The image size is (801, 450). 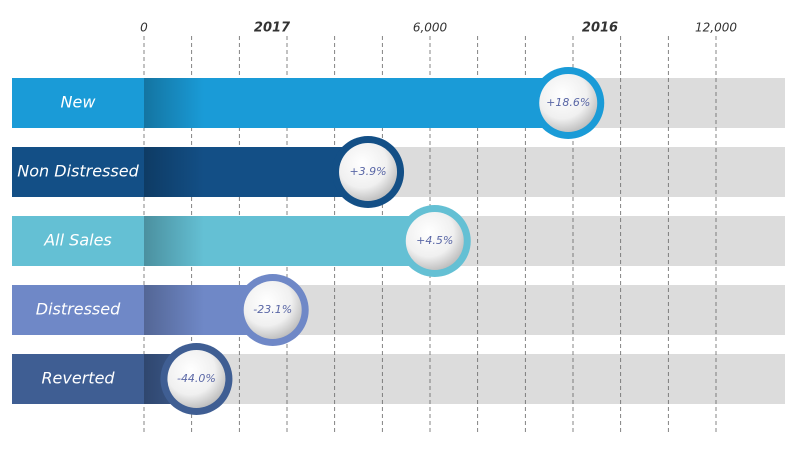 What do you see at coordinates (78, 309) in the screenshot?
I see `category-label: Distressed` at bounding box center [78, 309].